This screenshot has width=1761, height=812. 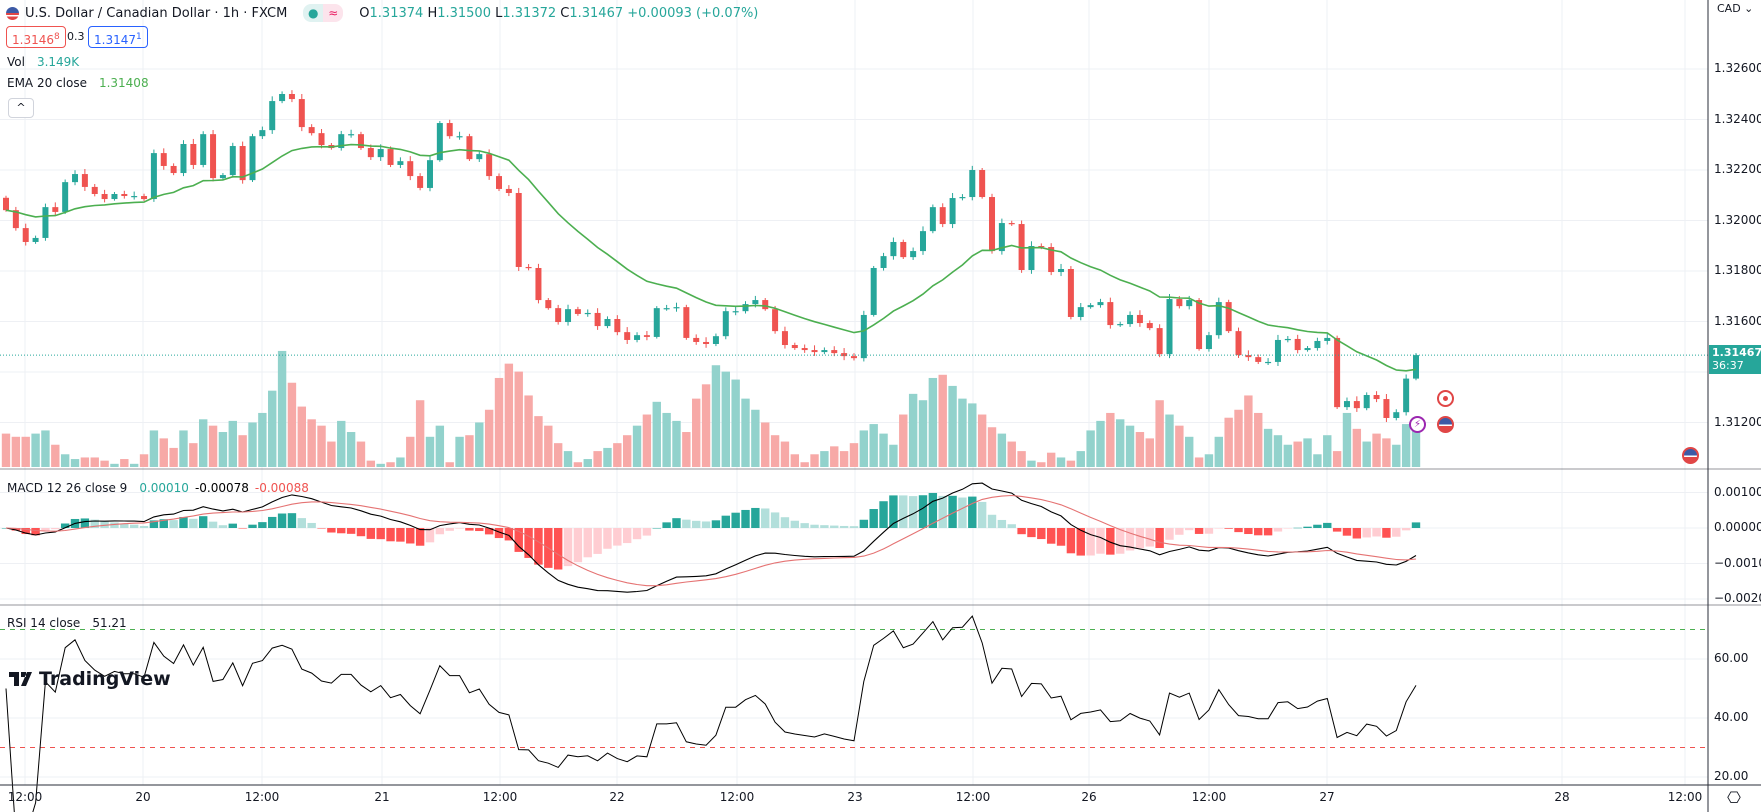 What do you see at coordinates (1731, 776) in the screenshot?
I see `rsi-tick-label: 20.00` at bounding box center [1731, 776].